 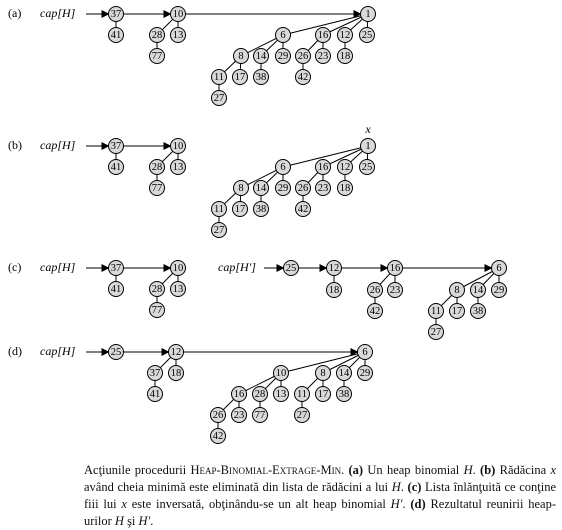 I want to click on node-key: 10, so click(x=178, y=14).